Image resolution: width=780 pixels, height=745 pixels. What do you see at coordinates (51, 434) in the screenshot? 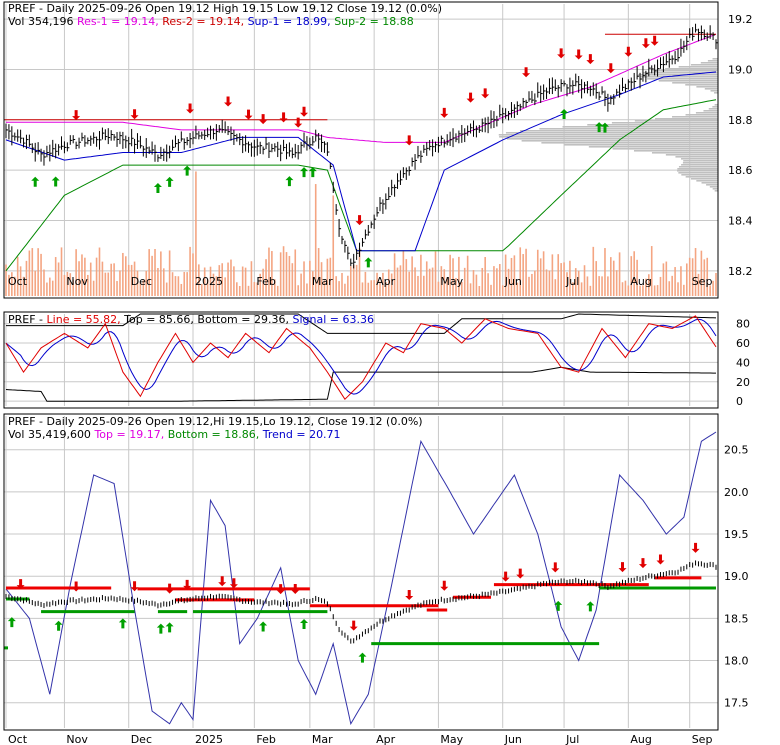
I see `legend-part: Vol 35,419,600` at bounding box center [51, 434].